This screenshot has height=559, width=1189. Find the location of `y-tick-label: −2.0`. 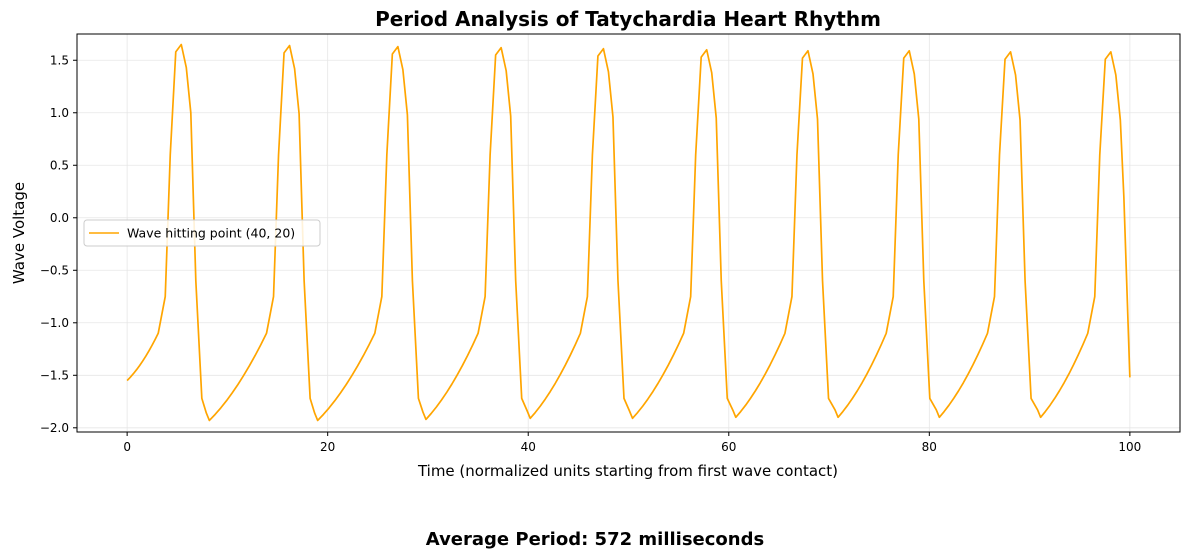

y-tick-label: −2.0 is located at coordinates (54, 428).